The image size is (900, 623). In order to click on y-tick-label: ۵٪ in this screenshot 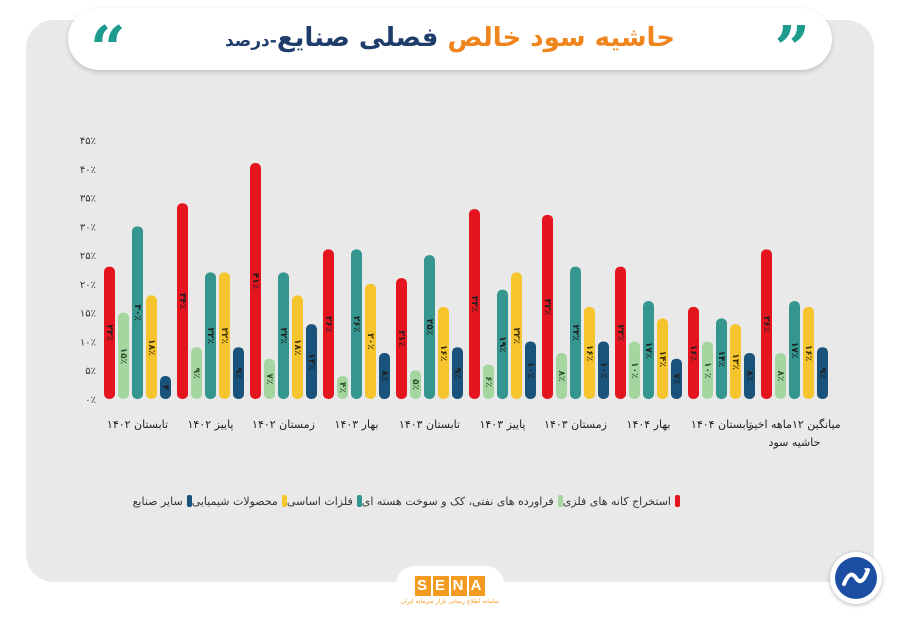, I will do `click(90, 371)`.